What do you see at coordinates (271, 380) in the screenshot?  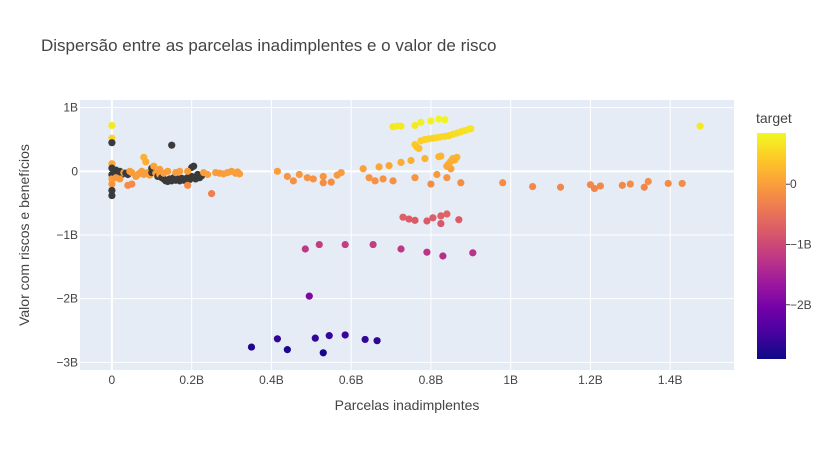 I see `x-tick-label: 0.4B` at bounding box center [271, 380].